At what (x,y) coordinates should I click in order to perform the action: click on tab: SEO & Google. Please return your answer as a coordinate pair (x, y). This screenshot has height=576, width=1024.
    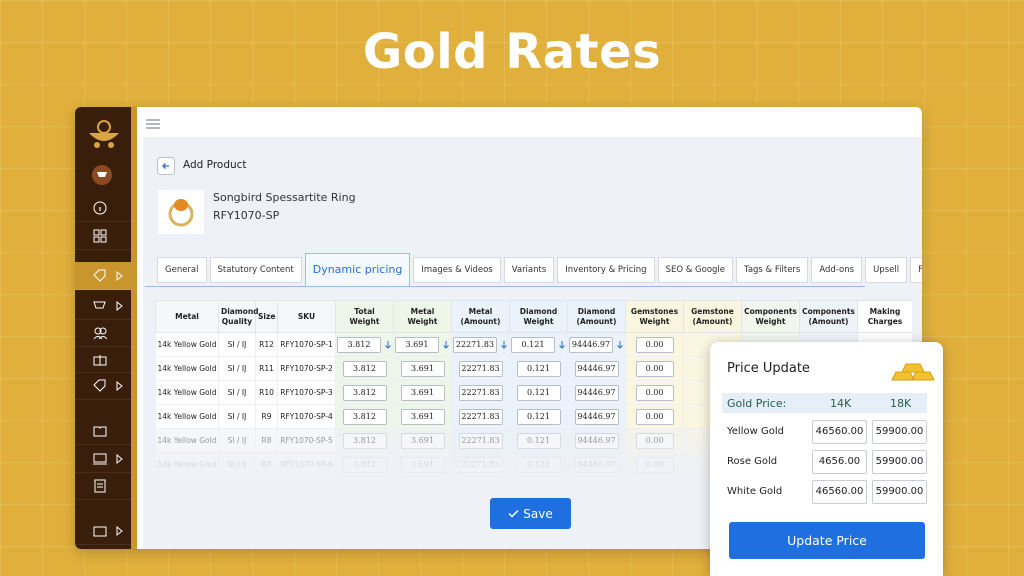
    Looking at the image, I should click on (695, 270).